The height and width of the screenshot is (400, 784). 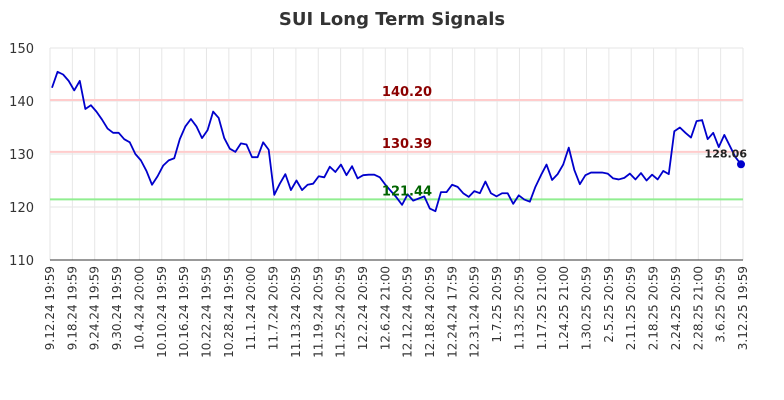 I want to click on x-tick-label: 9.12.24 19:59, so click(x=50, y=308).